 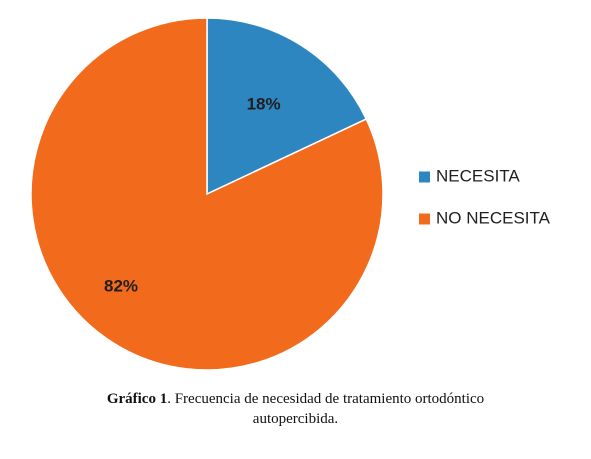 I want to click on pie-slice-necesita, so click(x=287, y=106).